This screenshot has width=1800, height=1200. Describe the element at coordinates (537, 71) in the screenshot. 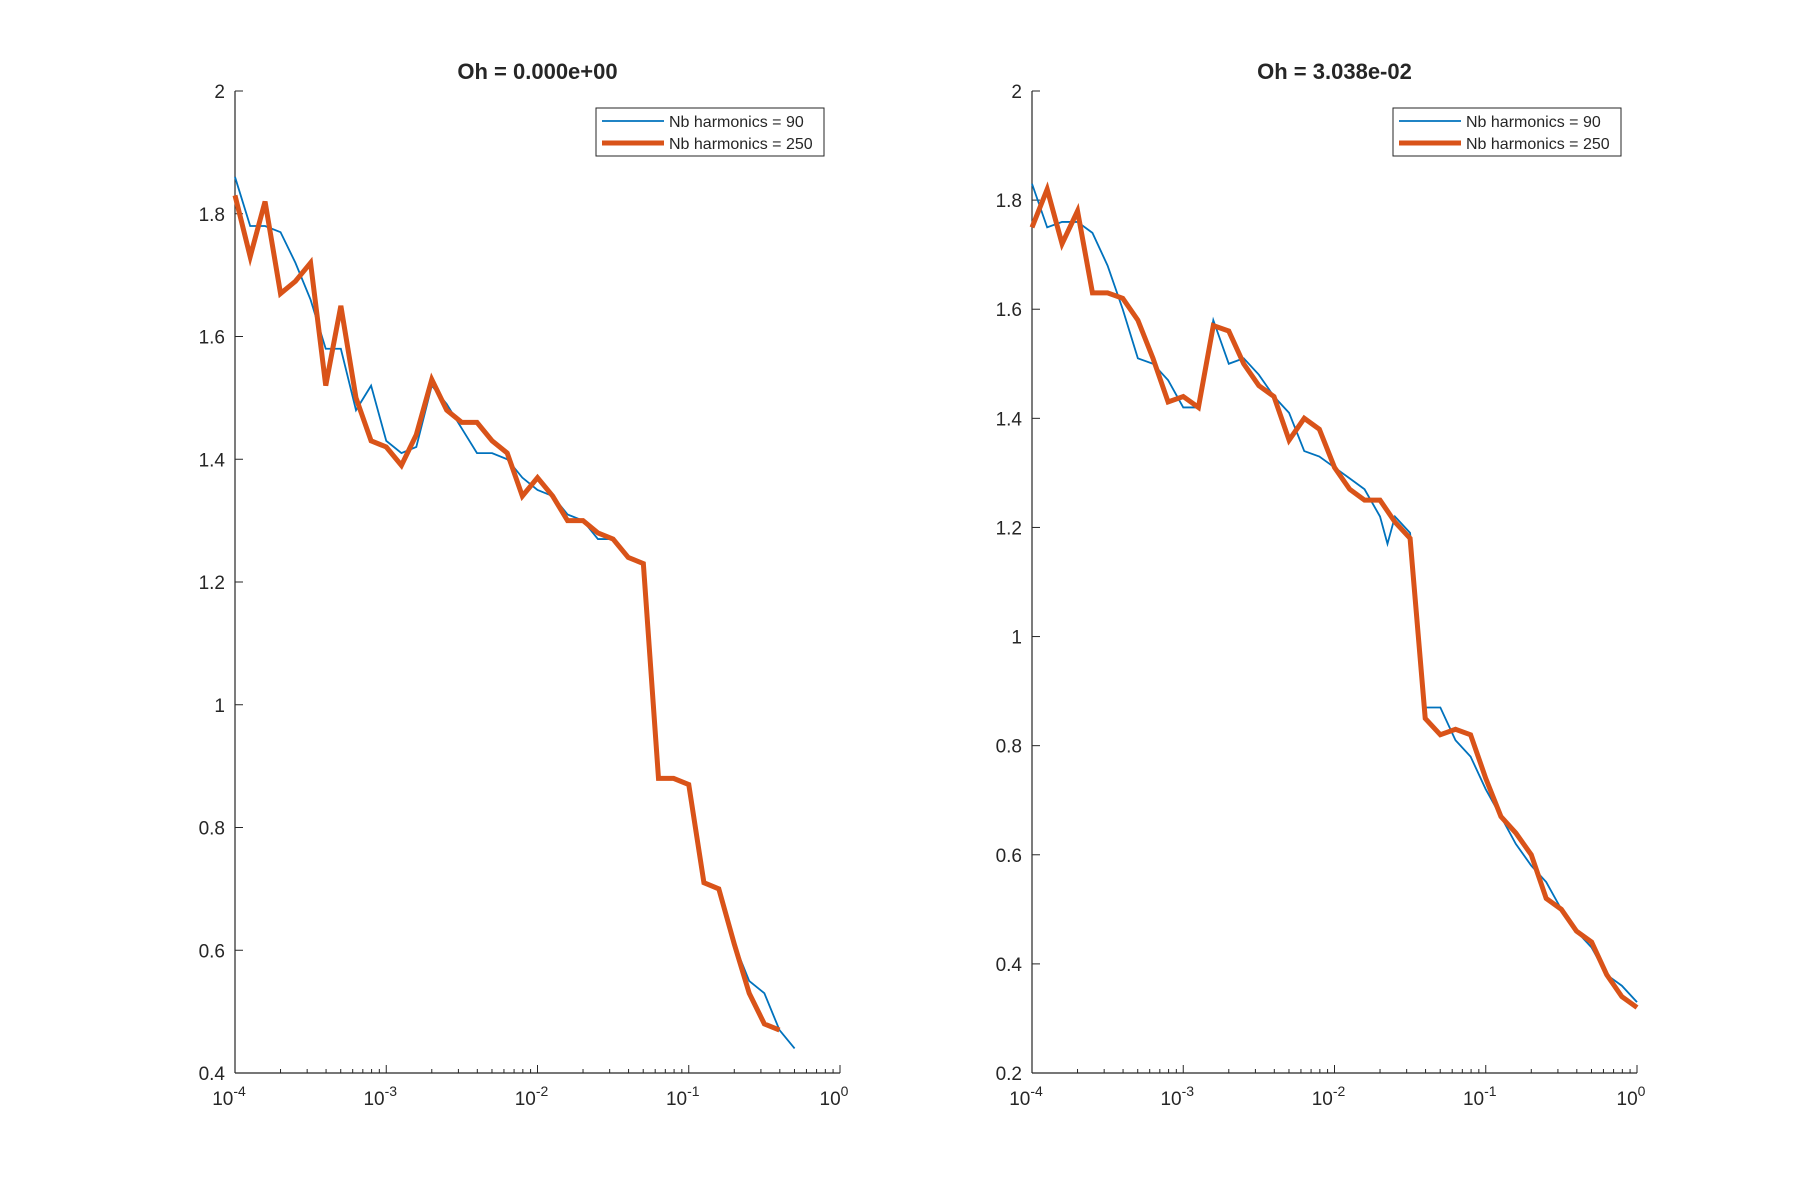

I see `chart-title: Oh = 0.000e+00` at that location.